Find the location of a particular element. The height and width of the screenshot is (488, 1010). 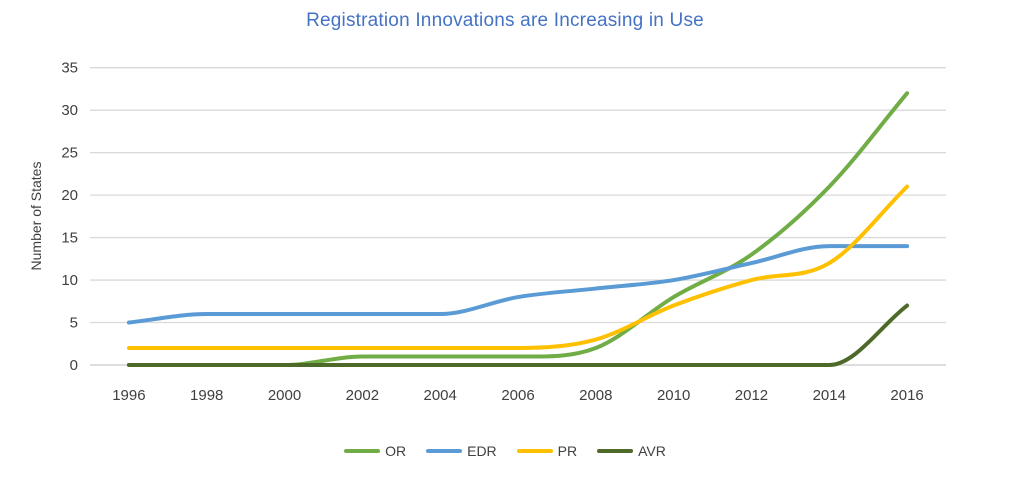

legend-item-or: OR is located at coordinates (375, 451).